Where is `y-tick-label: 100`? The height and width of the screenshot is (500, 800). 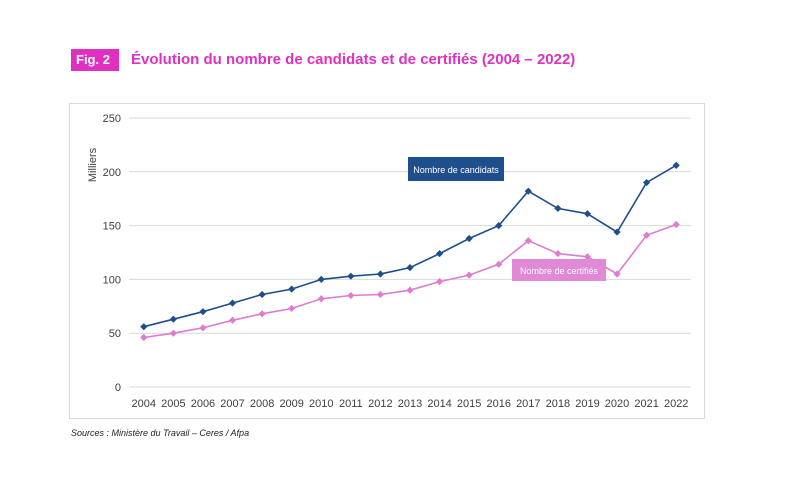 y-tick-label: 100 is located at coordinates (112, 280).